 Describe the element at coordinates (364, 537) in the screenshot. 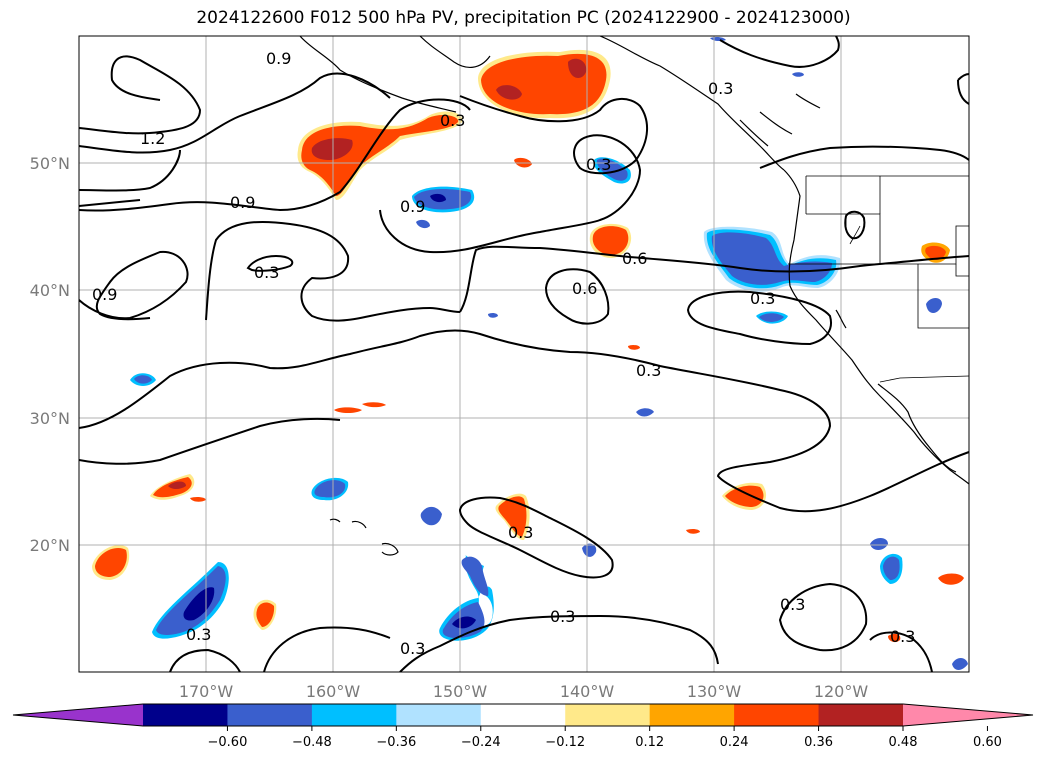

I see `hawaii-islands` at that location.